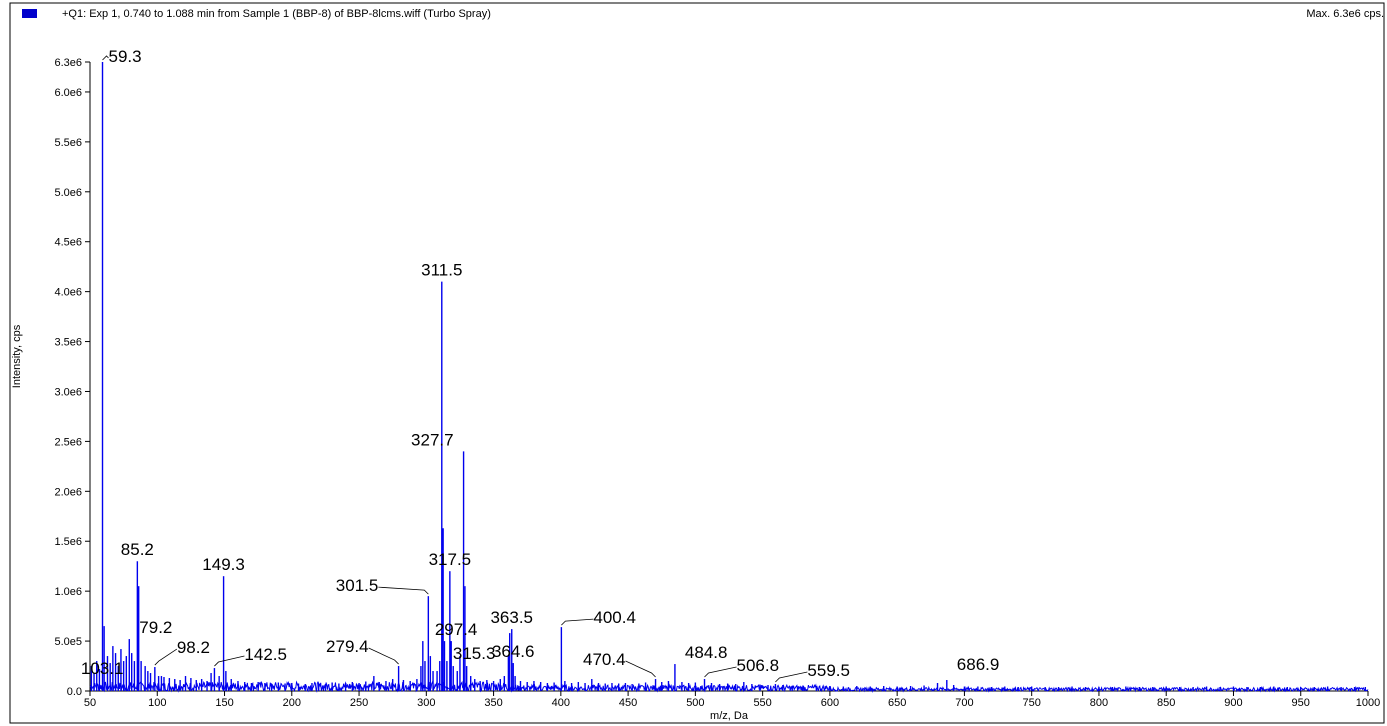  What do you see at coordinates (614, 617) in the screenshot?
I see `peak-label: 400.4` at bounding box center [614, 617].